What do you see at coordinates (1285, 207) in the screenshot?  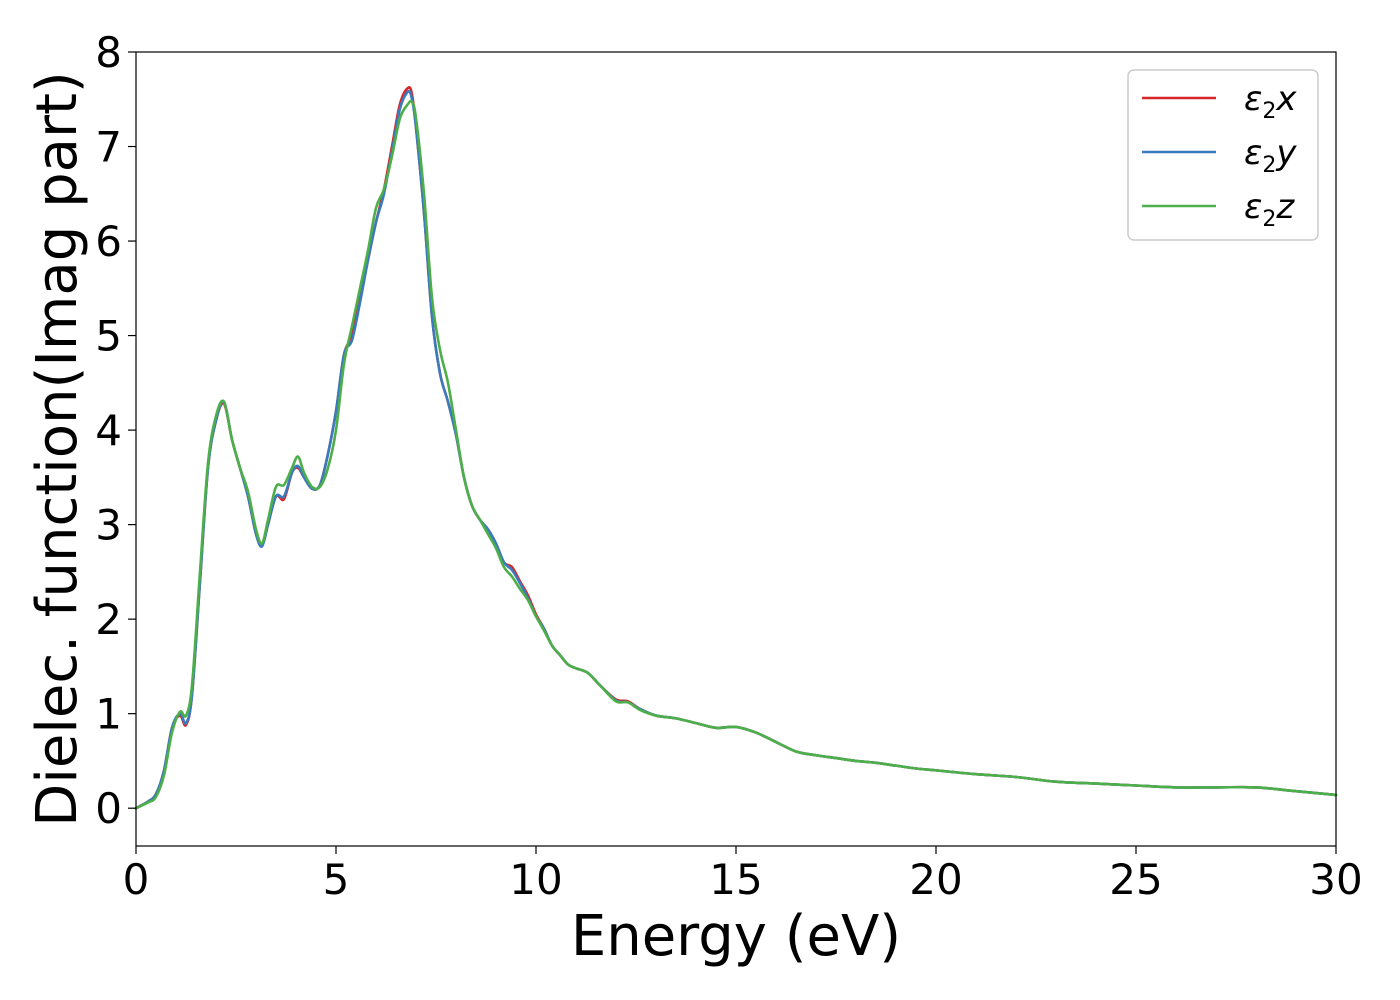 I see `legend-variable: z` at bounding box center [1285, 207].